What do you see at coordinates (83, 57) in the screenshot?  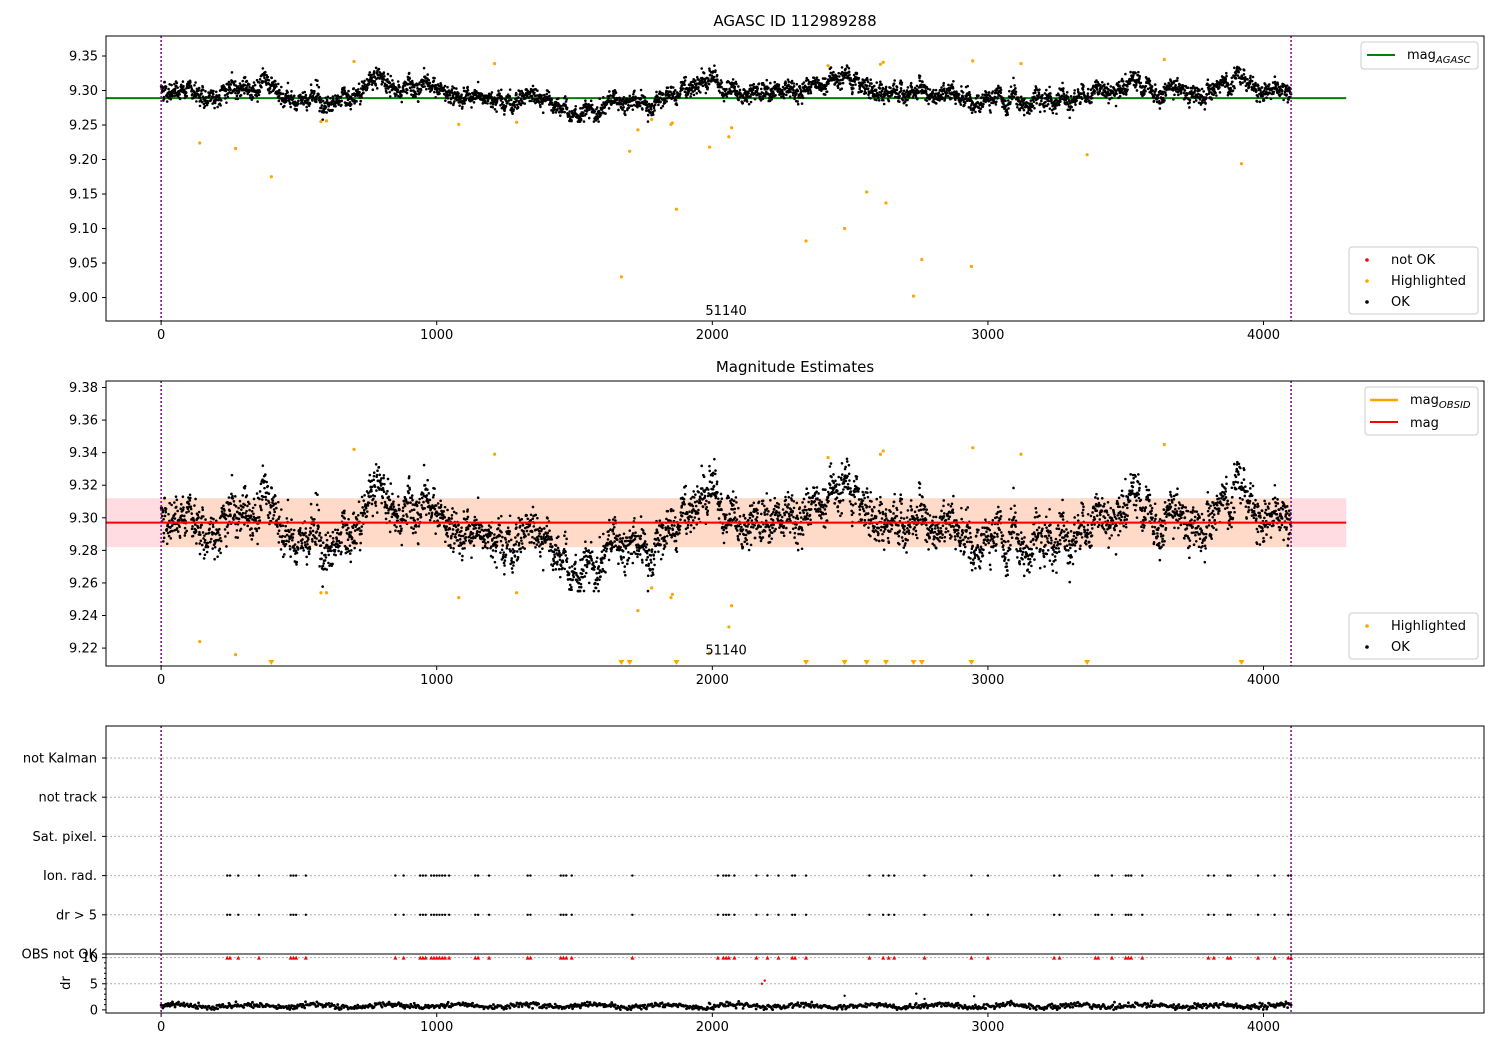 I see `y-tick-label: 9.35` at bounding box center [83, 57].